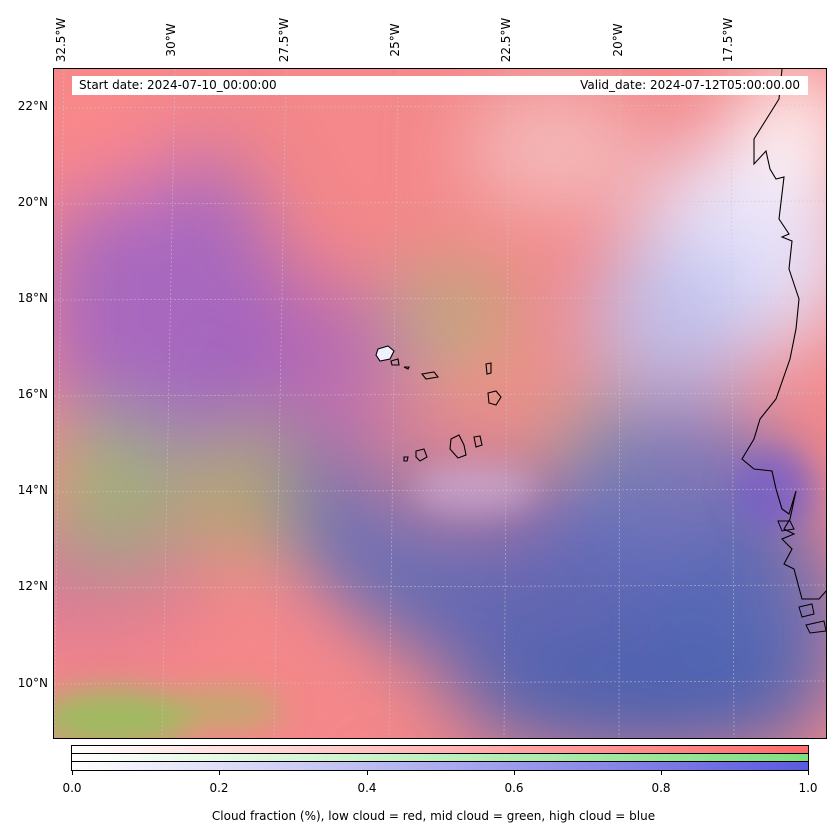 The height and width of the screenshot is (836, 837). What do you see at coordinates (32, 202) in the screenshot?
I see `lat-label-20n: 20°N` at bounding box center [32, 202].